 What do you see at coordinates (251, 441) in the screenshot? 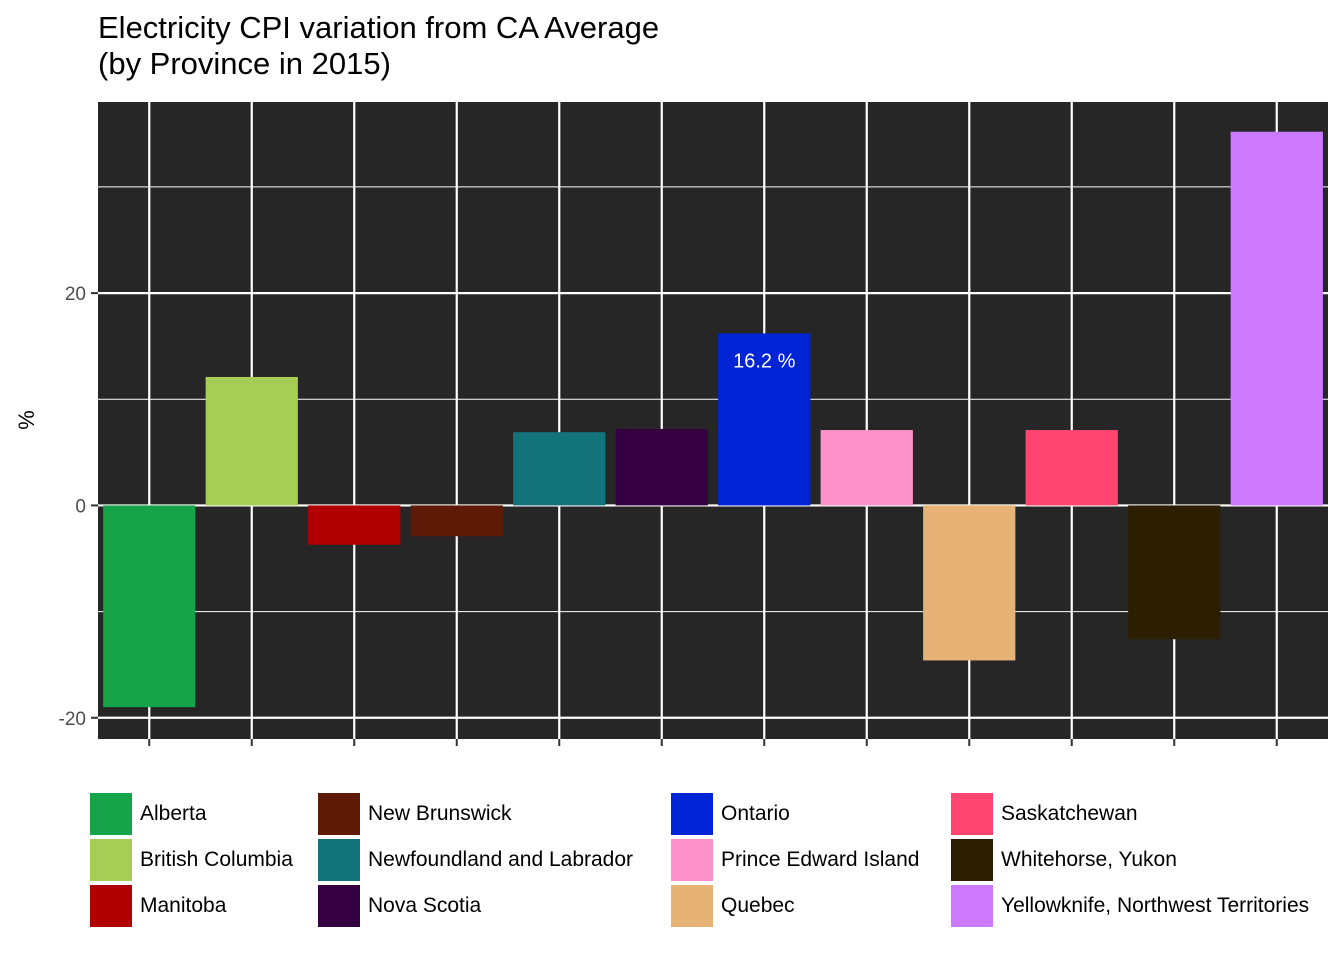
I see `bar-british-columbia` at bounding box center [251, 441].